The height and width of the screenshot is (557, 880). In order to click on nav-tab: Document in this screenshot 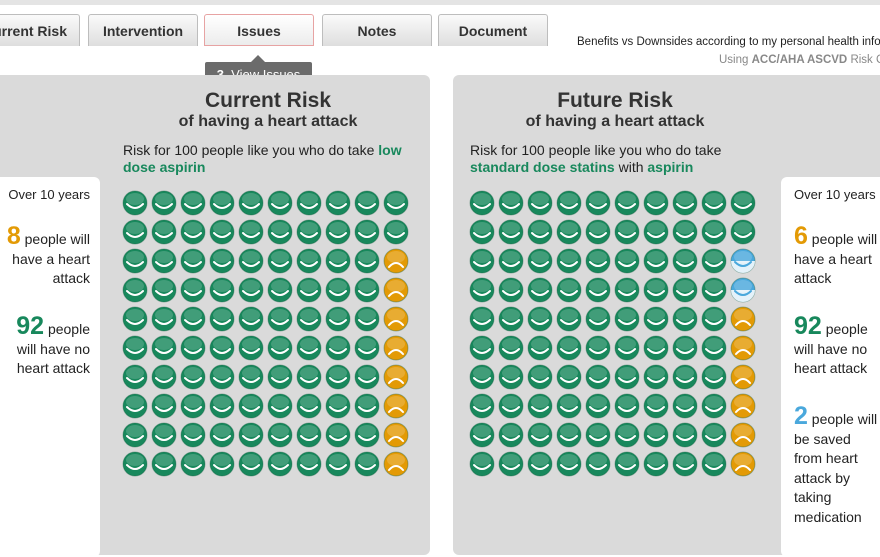, I will do `click(493, 30)`.